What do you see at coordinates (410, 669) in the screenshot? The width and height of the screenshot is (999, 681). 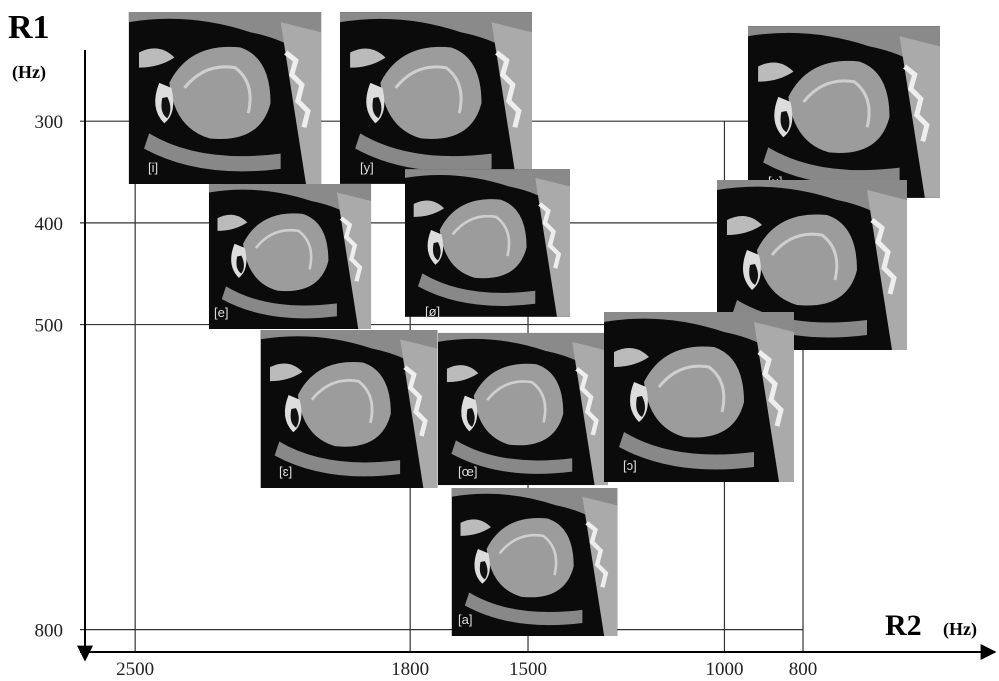 I see `x-tick-label: 1800` at bounding box center [410, 669].